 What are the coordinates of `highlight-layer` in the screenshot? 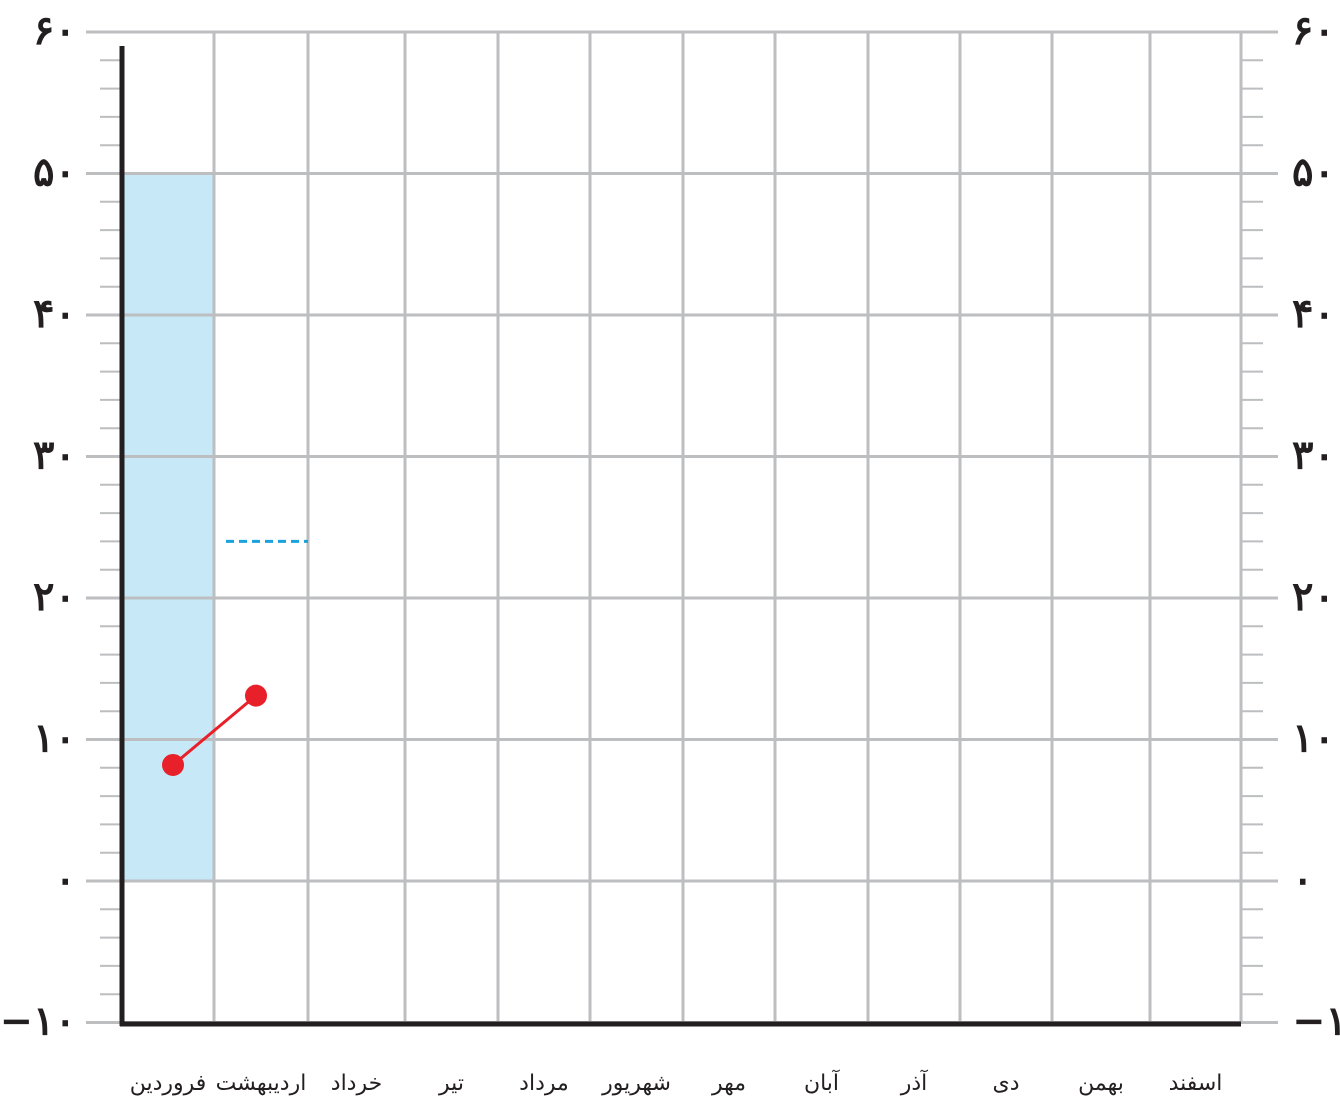 It's located at (168, 527).